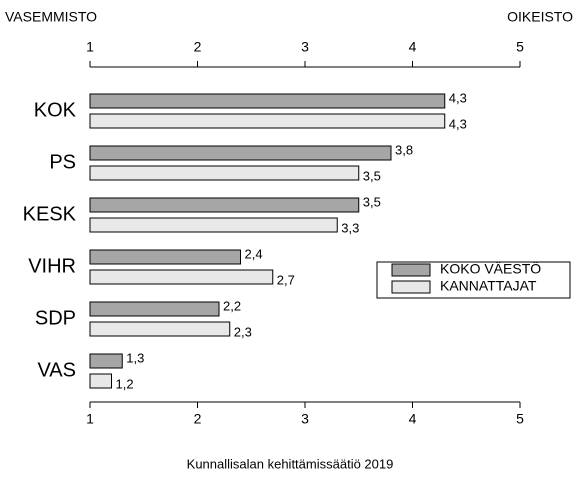  Describe the element at coordinates (135, 357) in the screenshot. I see `value-label: 1,3` at that location.